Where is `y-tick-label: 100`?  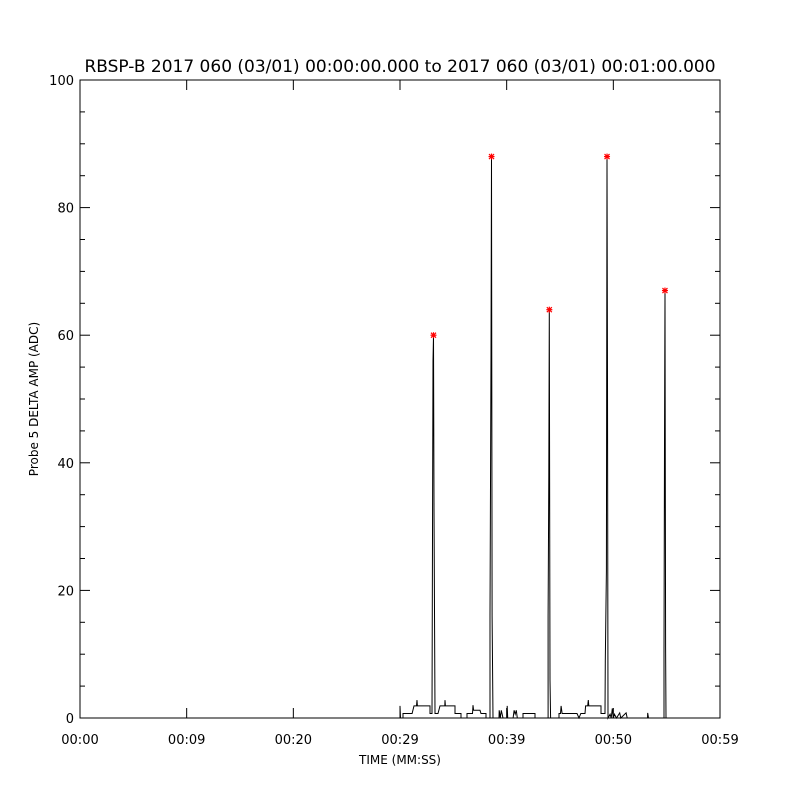 y-tick-label: 100 is located at coordinates (61, 81).